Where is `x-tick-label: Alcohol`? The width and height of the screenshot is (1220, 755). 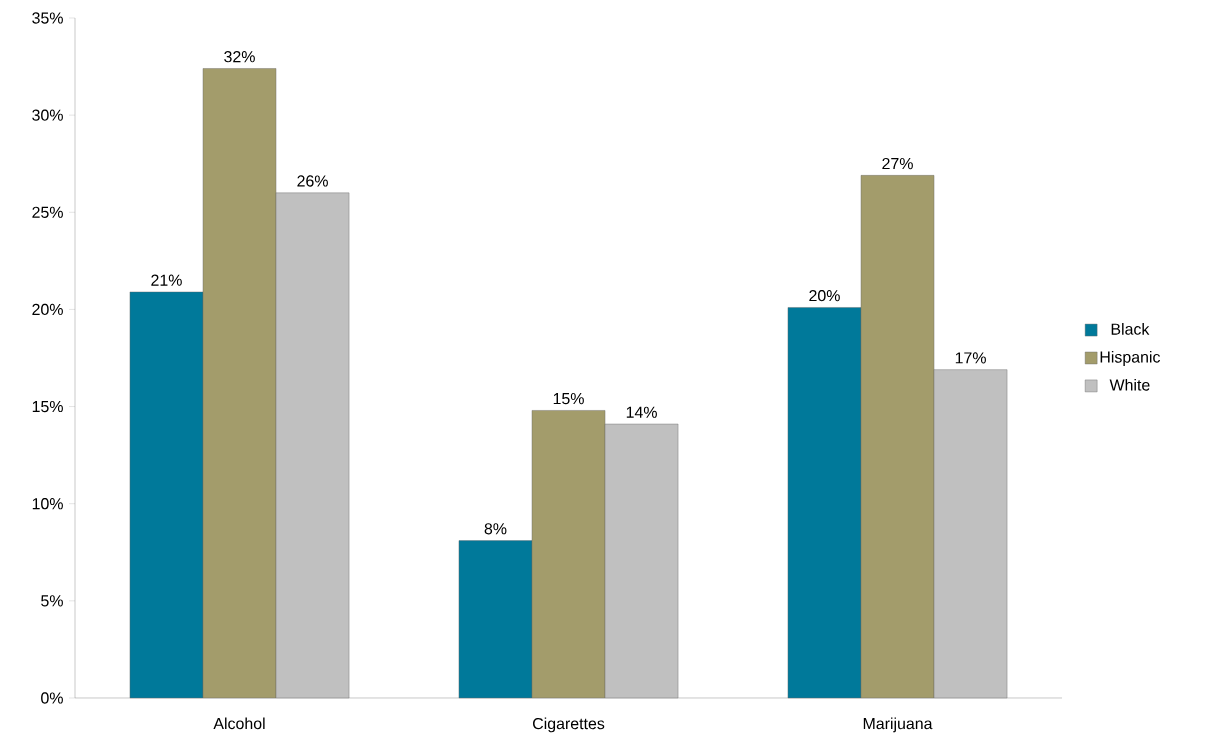 x-tick-label: Alcohol is located at coordinates (239, 723).